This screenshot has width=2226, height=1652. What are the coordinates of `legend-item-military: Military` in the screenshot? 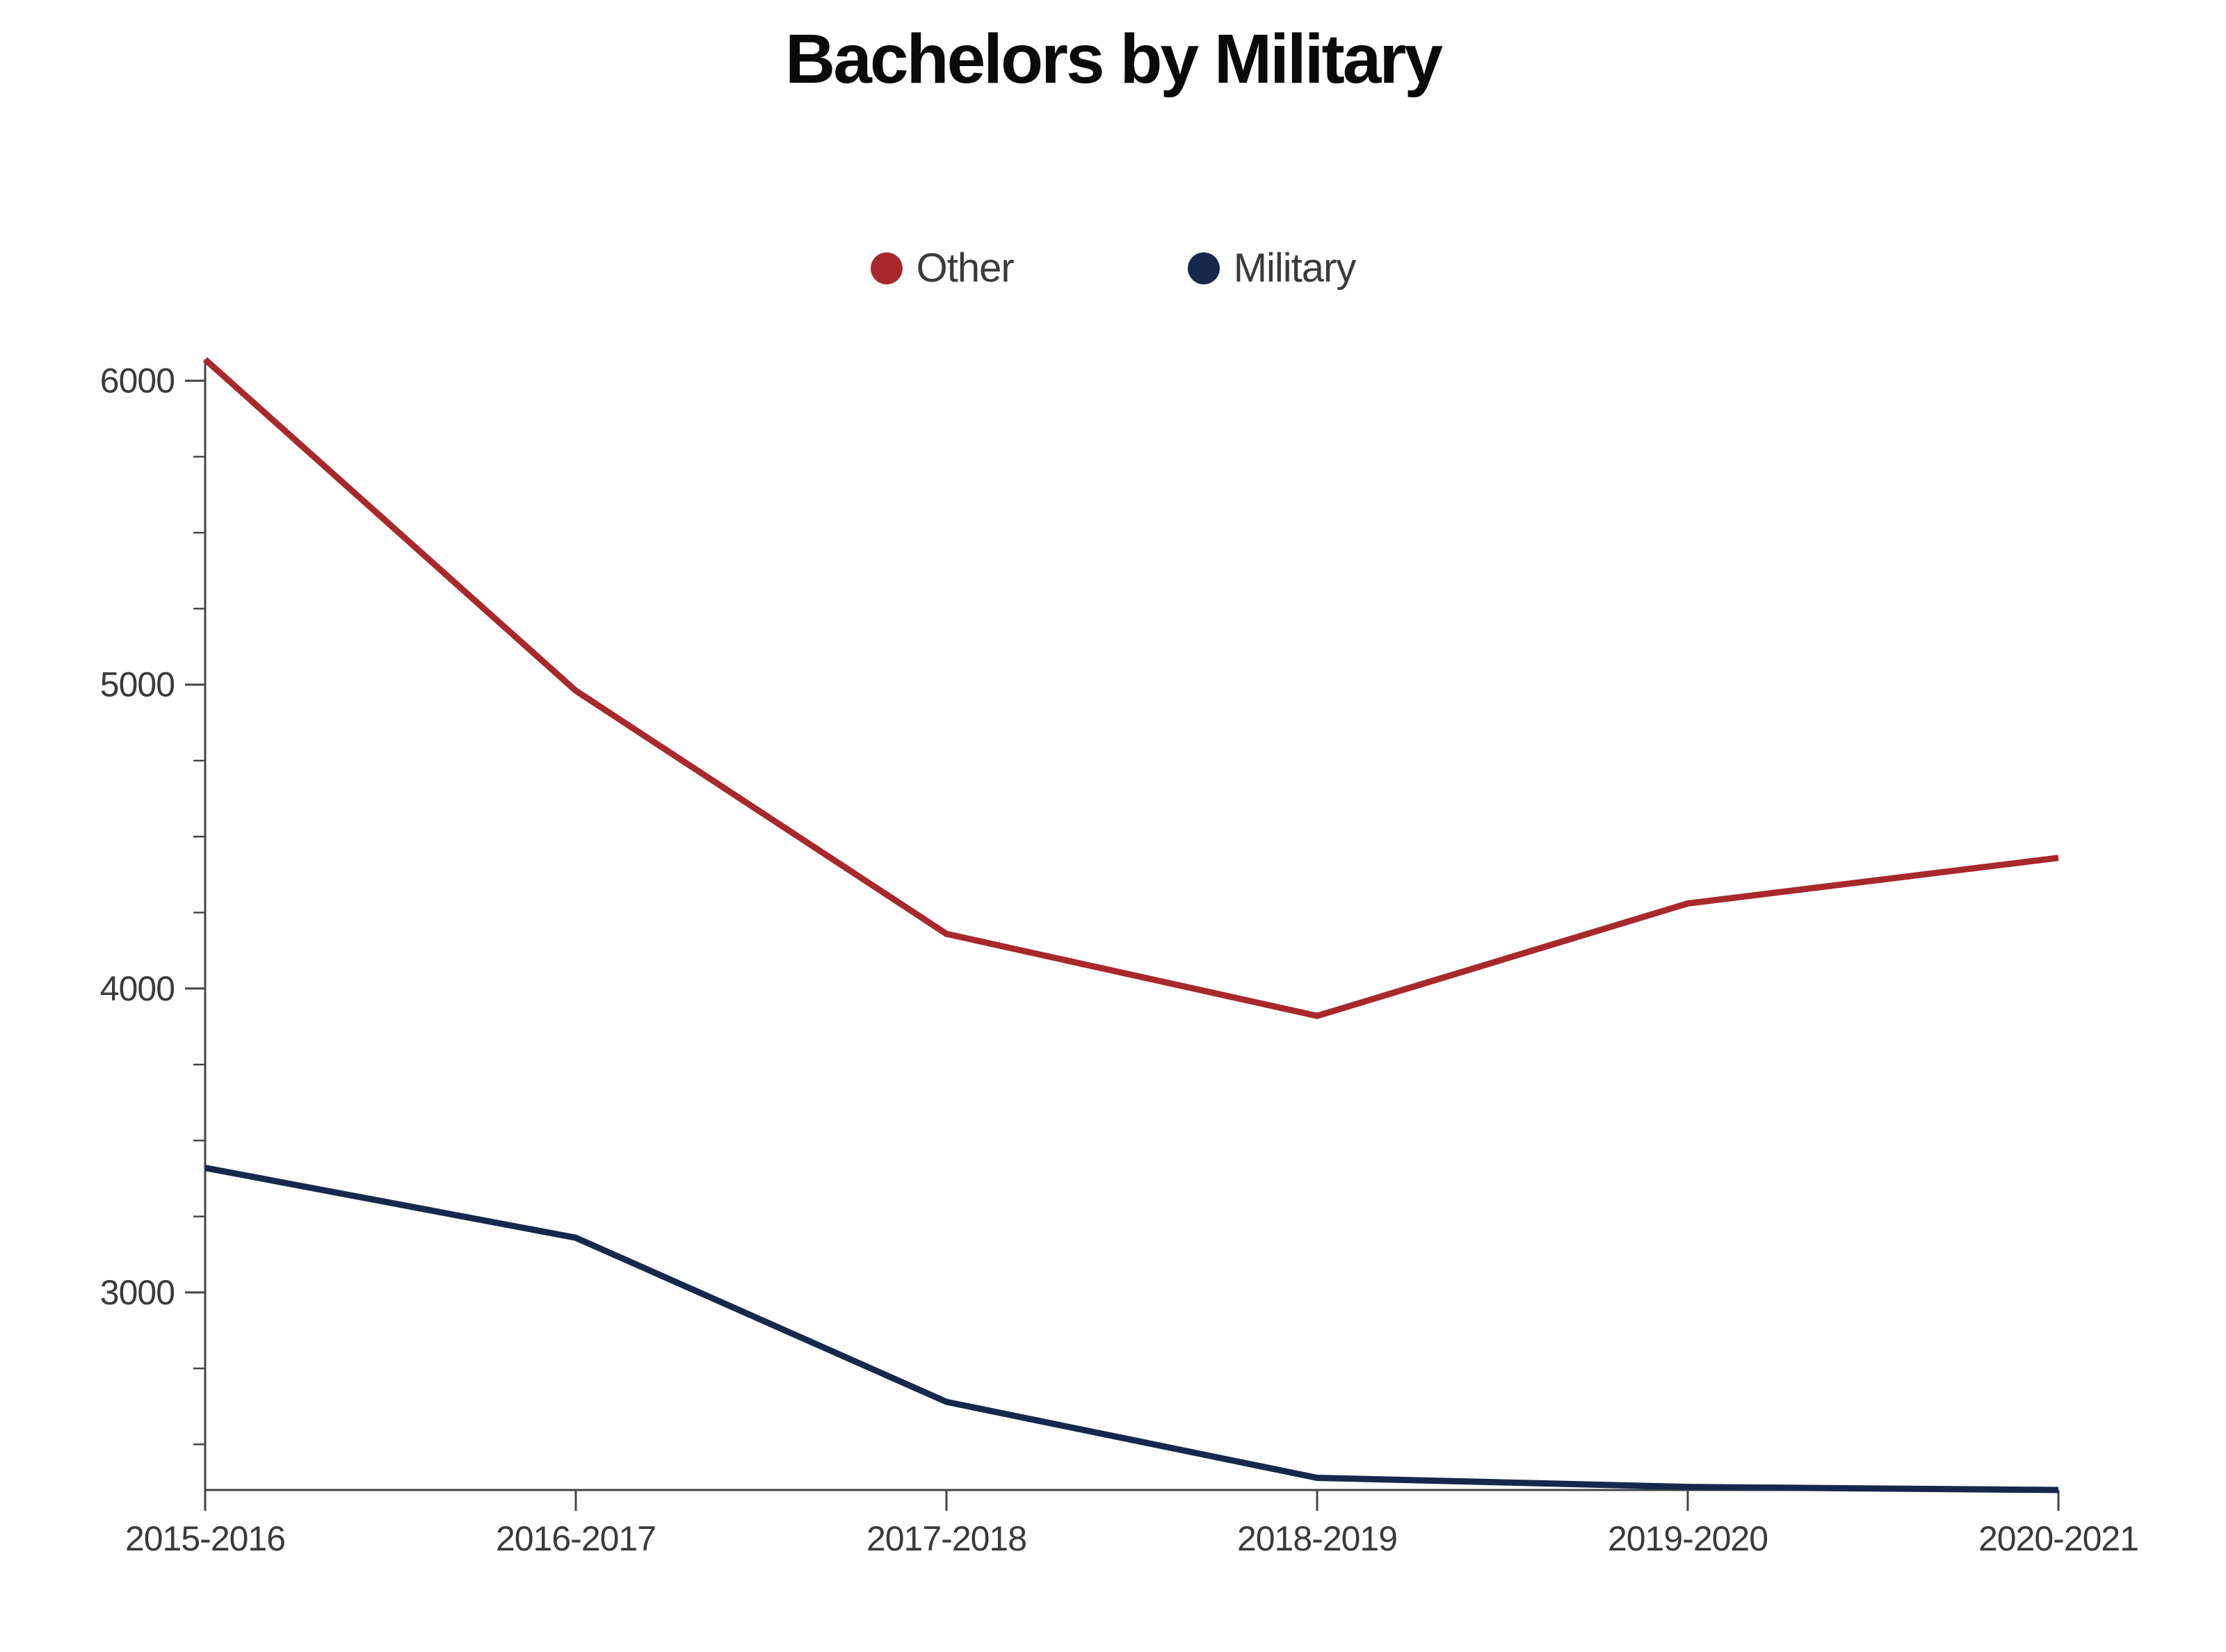 It's located at (1272, 268).